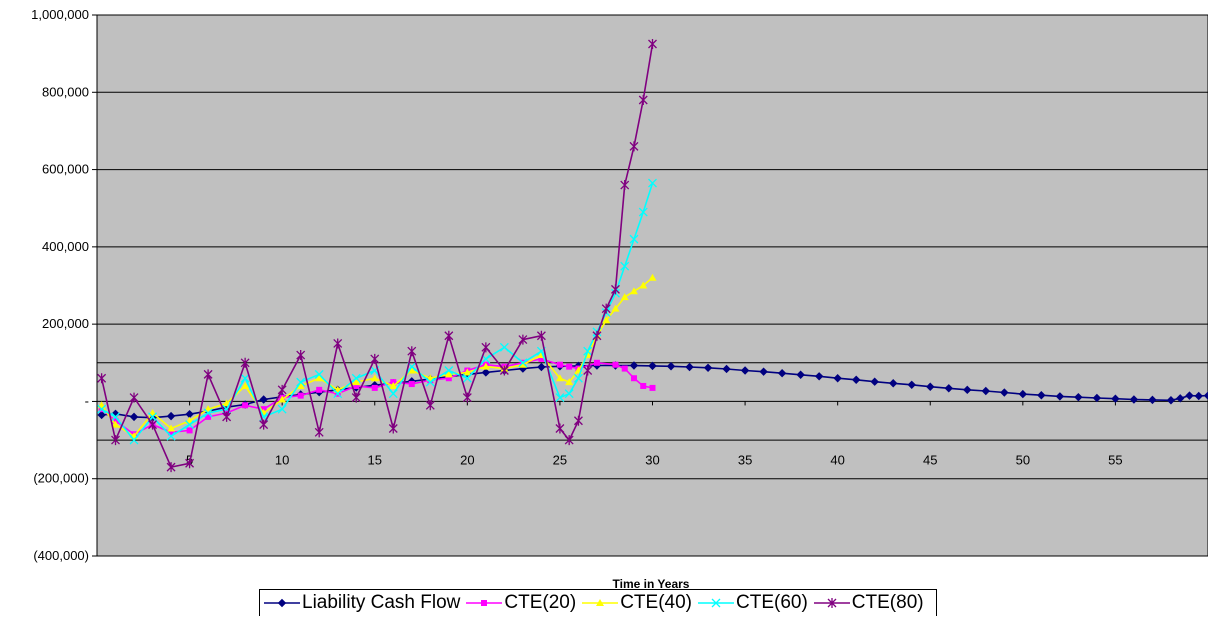 The width and height of the screenshot is (1208, 617). What do you see at coordinates (282, 459) in the screenshot?
I see `x-tick-label: 10` at bounding box center [282, 459].